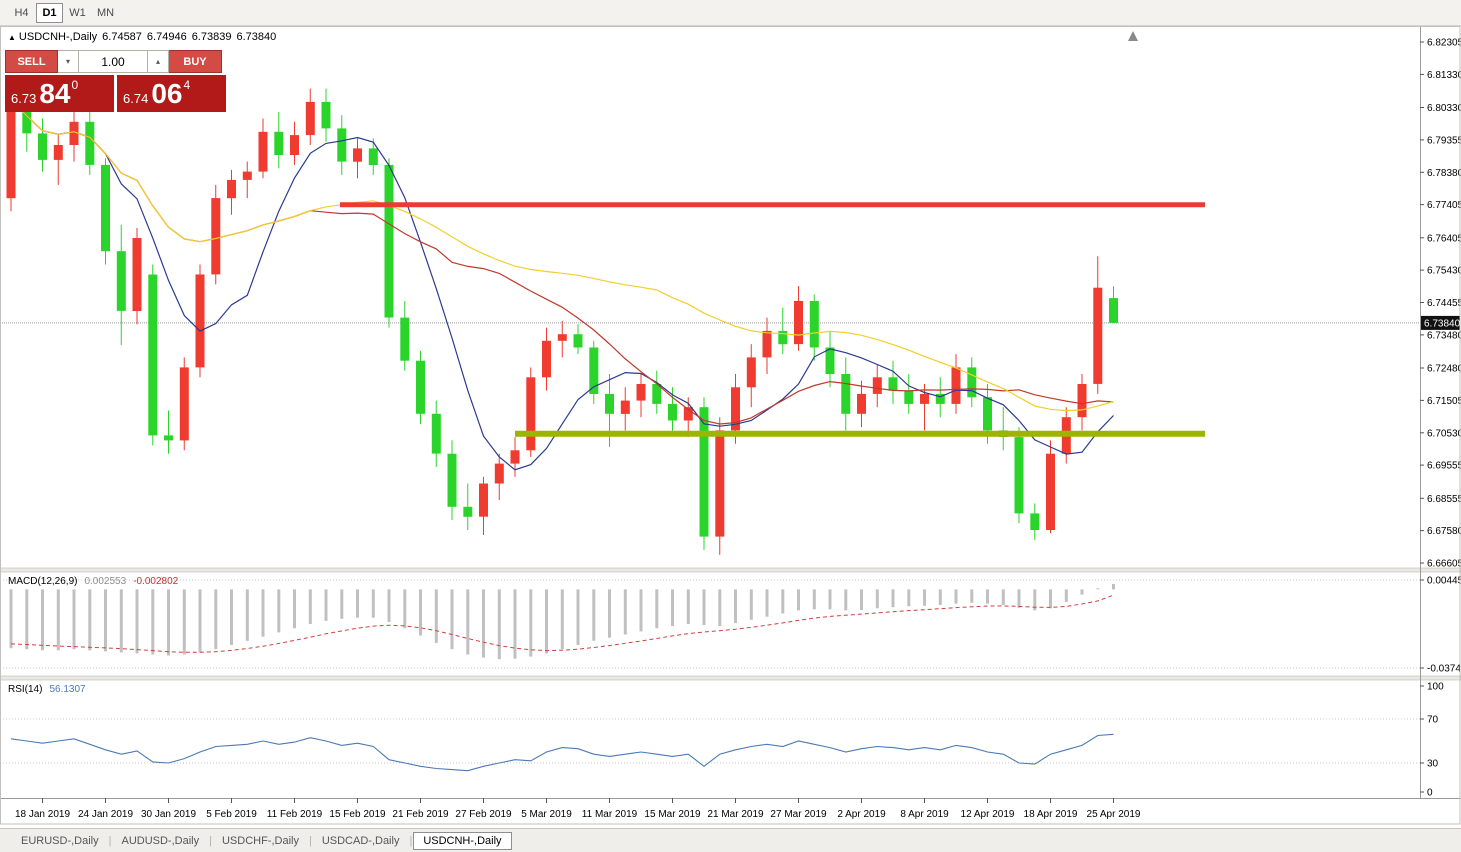  I want to click on timeframe-button-mn: MN, so click(105, 13).